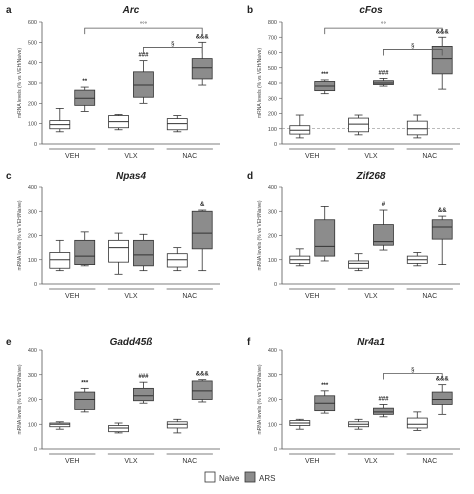 This screenshot has height=494, width=474. Describe the element at coordinates (210, 477) in the screenshot. I see `legend-swatch-naive` at that location.